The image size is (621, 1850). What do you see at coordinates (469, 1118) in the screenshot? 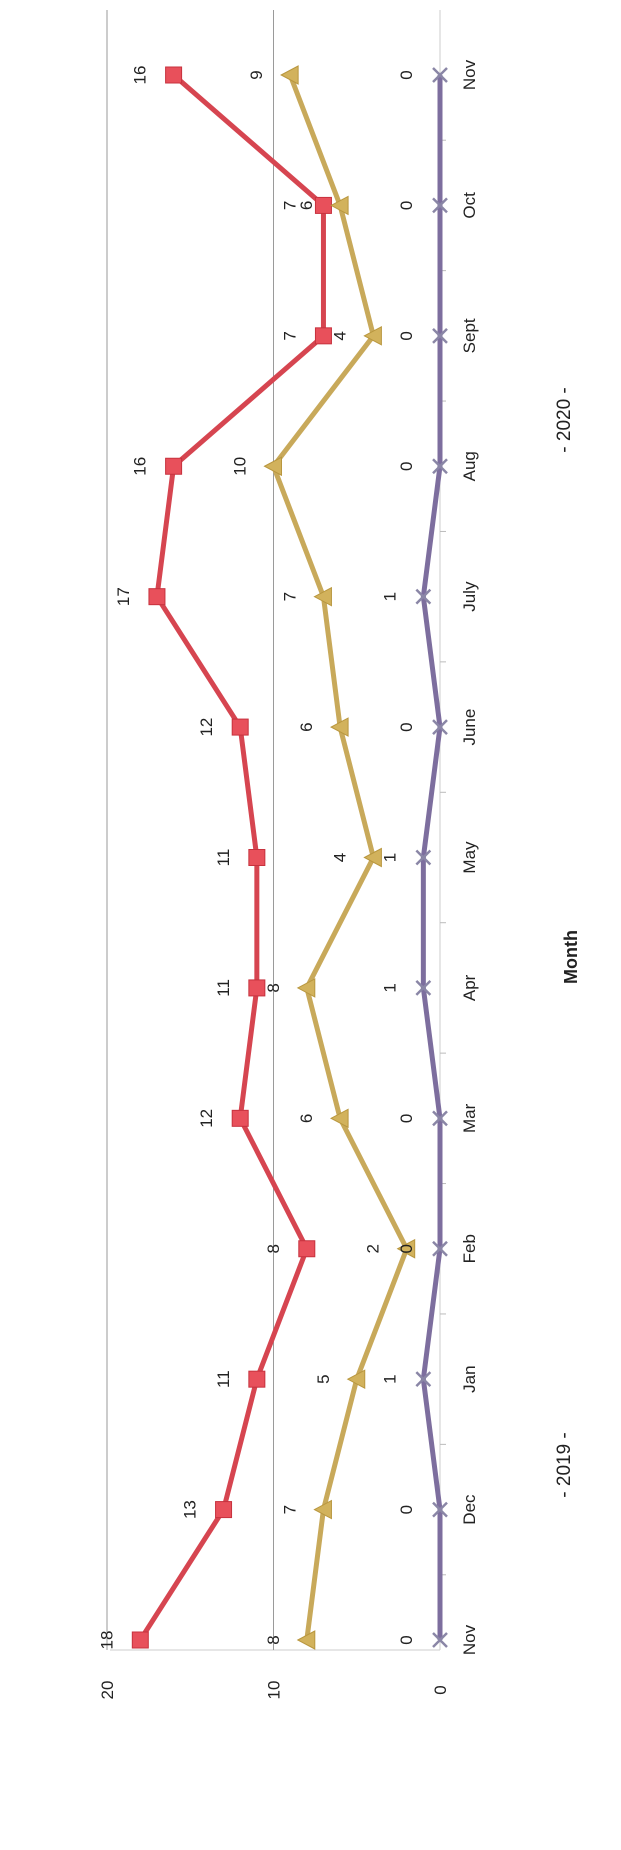
I see `x-tick-label: Mar` at bounding box center [469, 1118].